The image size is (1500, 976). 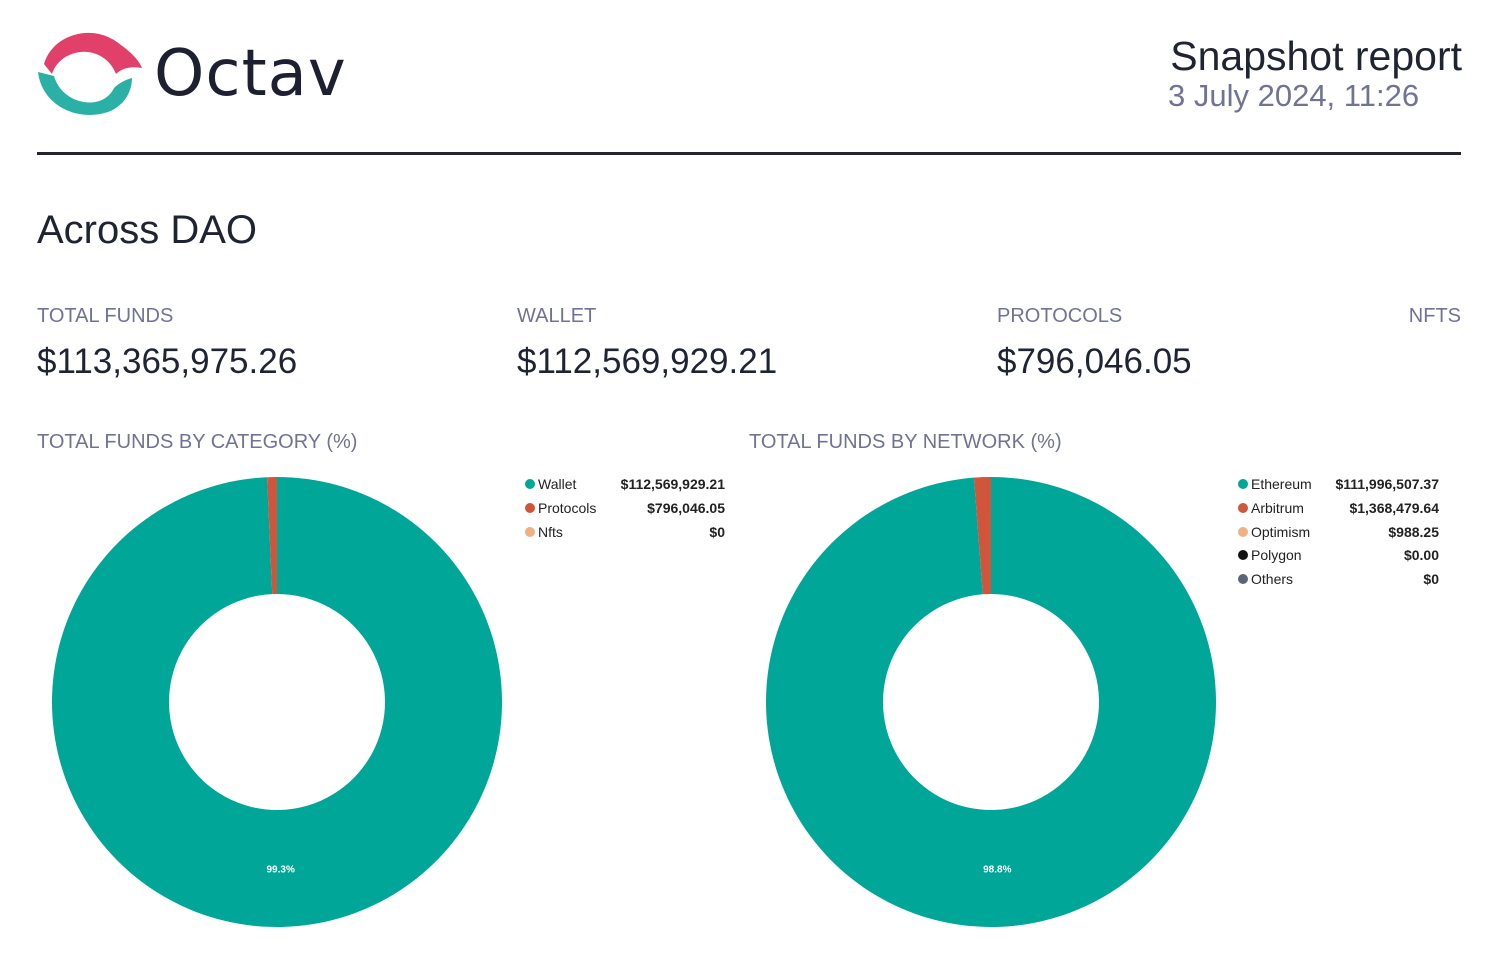 I want to click on stat-wallet: WALLET $112,569,929.21, so click(x=647, y=343).